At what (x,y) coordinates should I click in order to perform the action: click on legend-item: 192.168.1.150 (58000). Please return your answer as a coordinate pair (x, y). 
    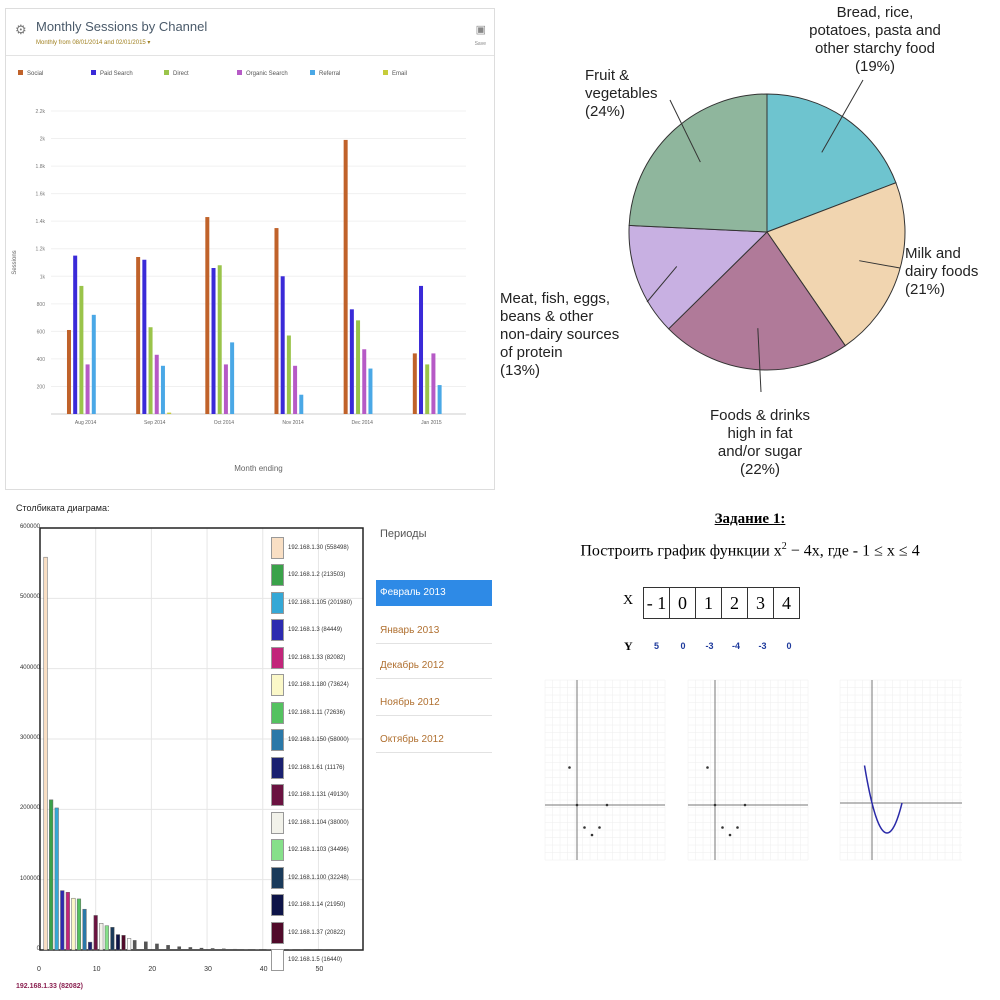
    Looking at the image, I should click on (314, 741).